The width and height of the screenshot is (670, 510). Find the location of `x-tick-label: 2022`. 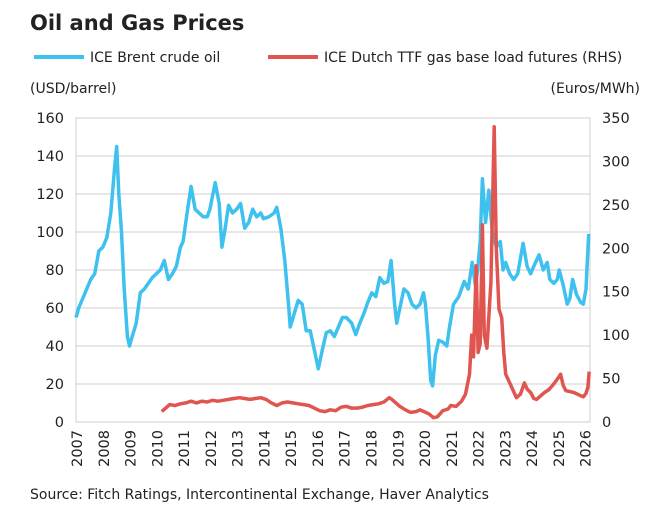

x-tick-label: 2022 is located at coordinates (480, 448).